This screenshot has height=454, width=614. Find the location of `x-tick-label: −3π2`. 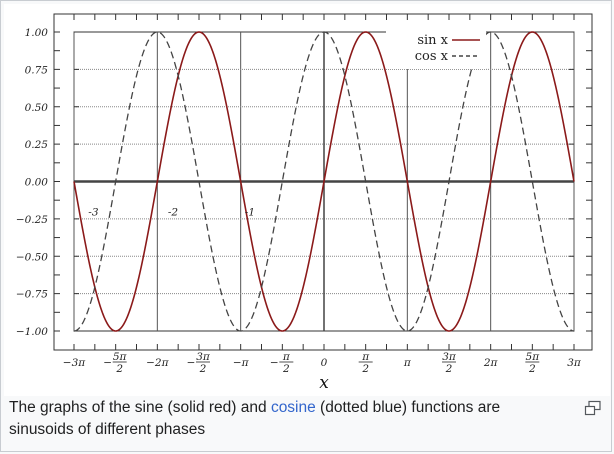

x-tick-label: −3π2 is located at coordinates (199, 363).